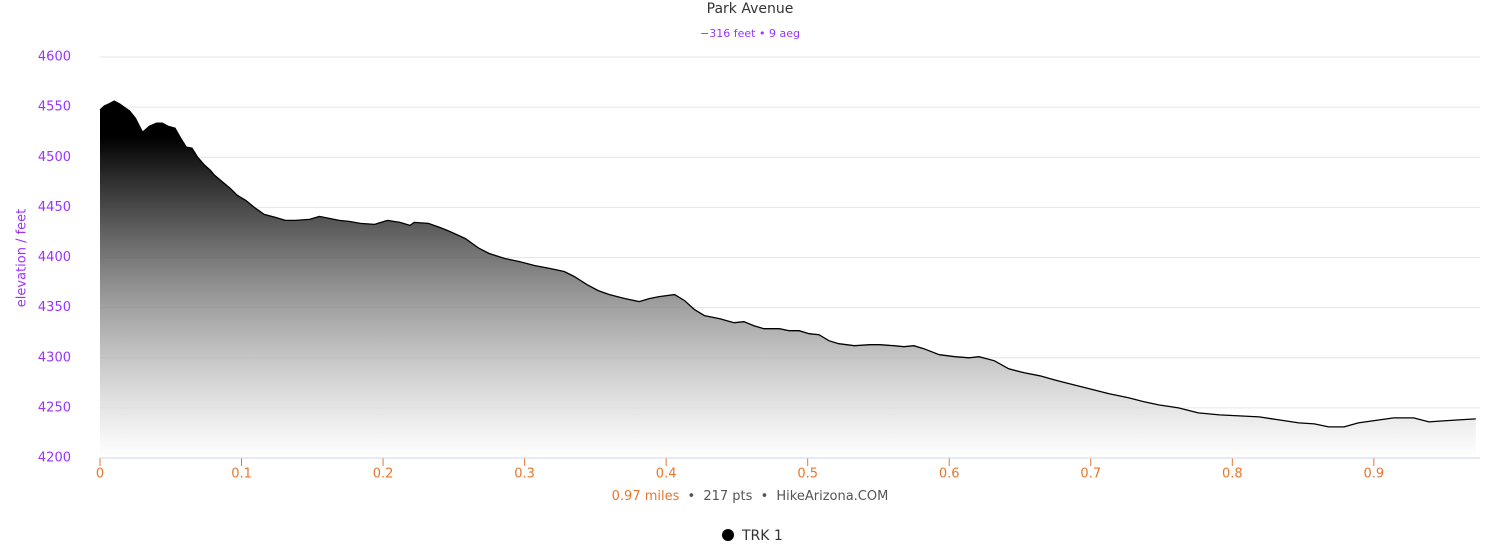  Describe the element at coordinates (762, 536) in the screenshot. I see `legend-label: TRK 1` at that location.